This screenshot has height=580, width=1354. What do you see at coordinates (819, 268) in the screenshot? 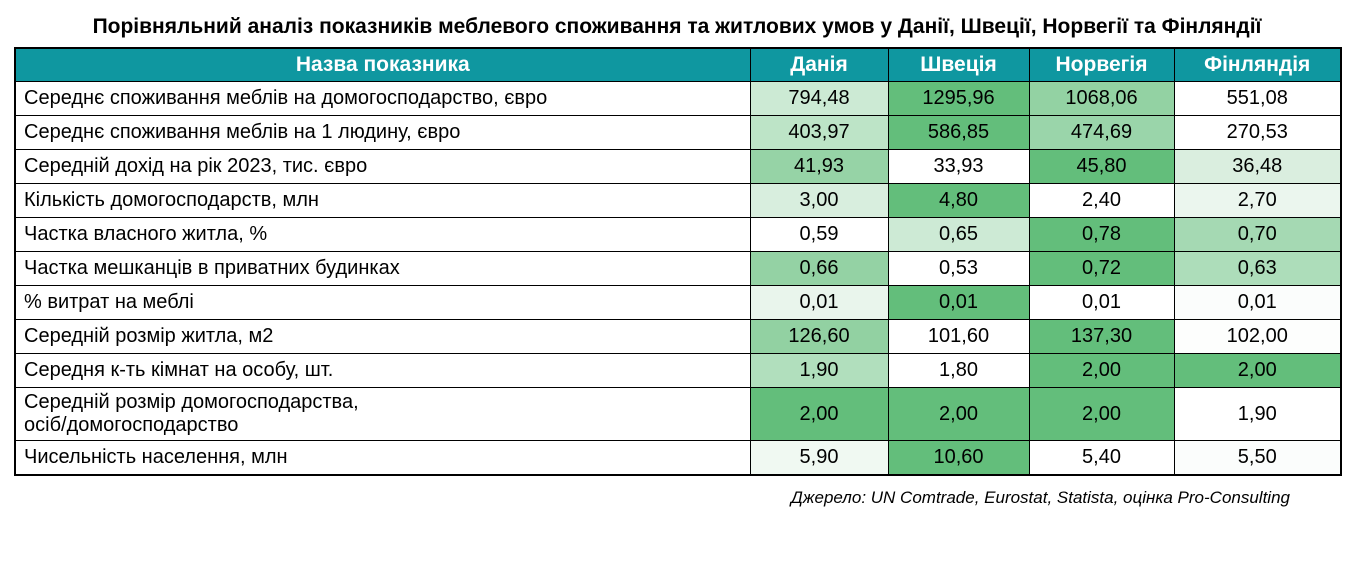
I see `value-cell: 0,66` at bounding box center [819, 268].